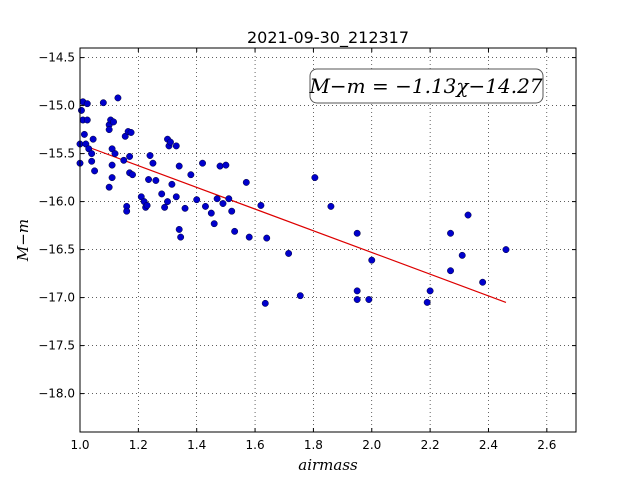  What do you see at coordinates (371, 445) in the screenshot?
I see `x-tick-label: 2.0` at bounding box center [371, 445].